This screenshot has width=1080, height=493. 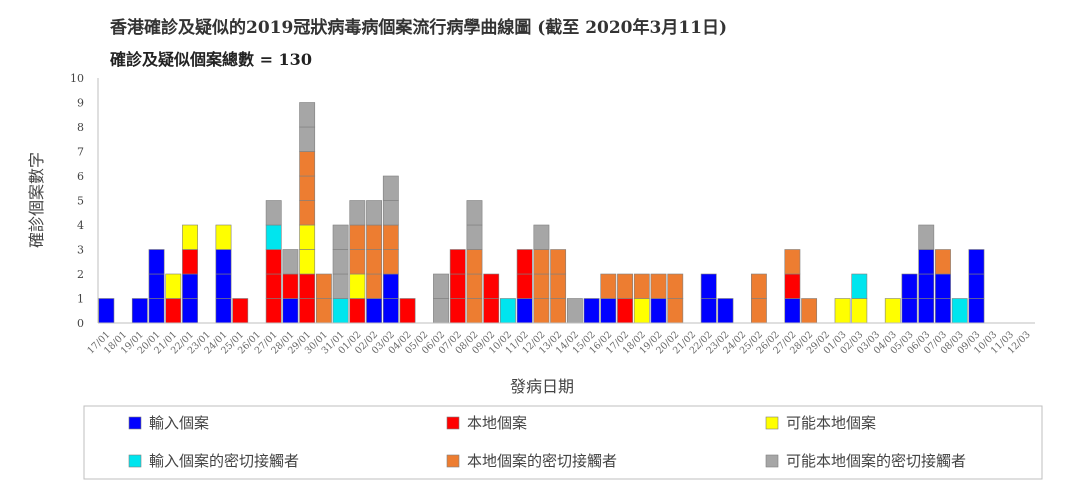 What do you see at coordinates (831, 423) in the screenshot?
I see `legend-label: 可能本地個案` at bounding box center [831, 423].